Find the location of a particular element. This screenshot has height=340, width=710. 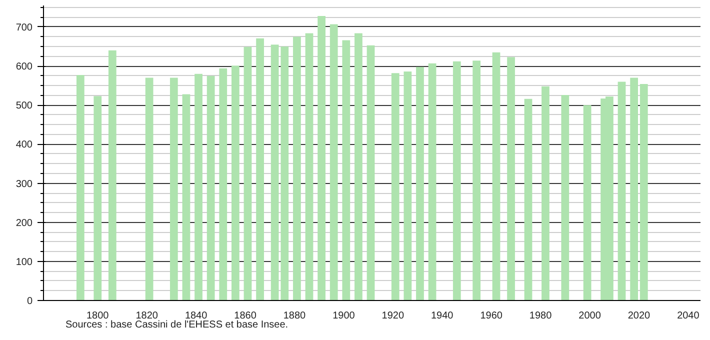

x-tick-label: 1900 is located at coordinates (344, 316).